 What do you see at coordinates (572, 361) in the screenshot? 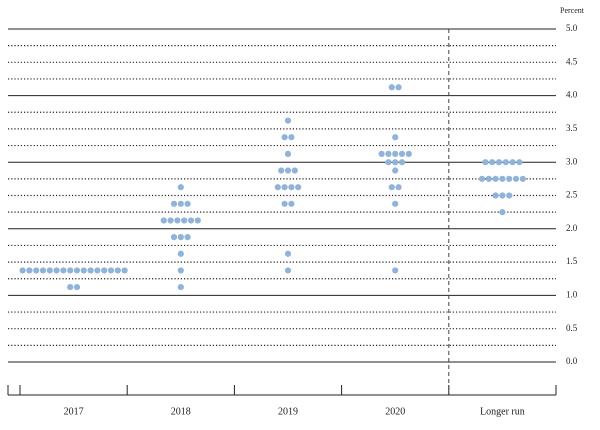
I see `y-tick-label: 0.0` at bounding box center [572, 361].